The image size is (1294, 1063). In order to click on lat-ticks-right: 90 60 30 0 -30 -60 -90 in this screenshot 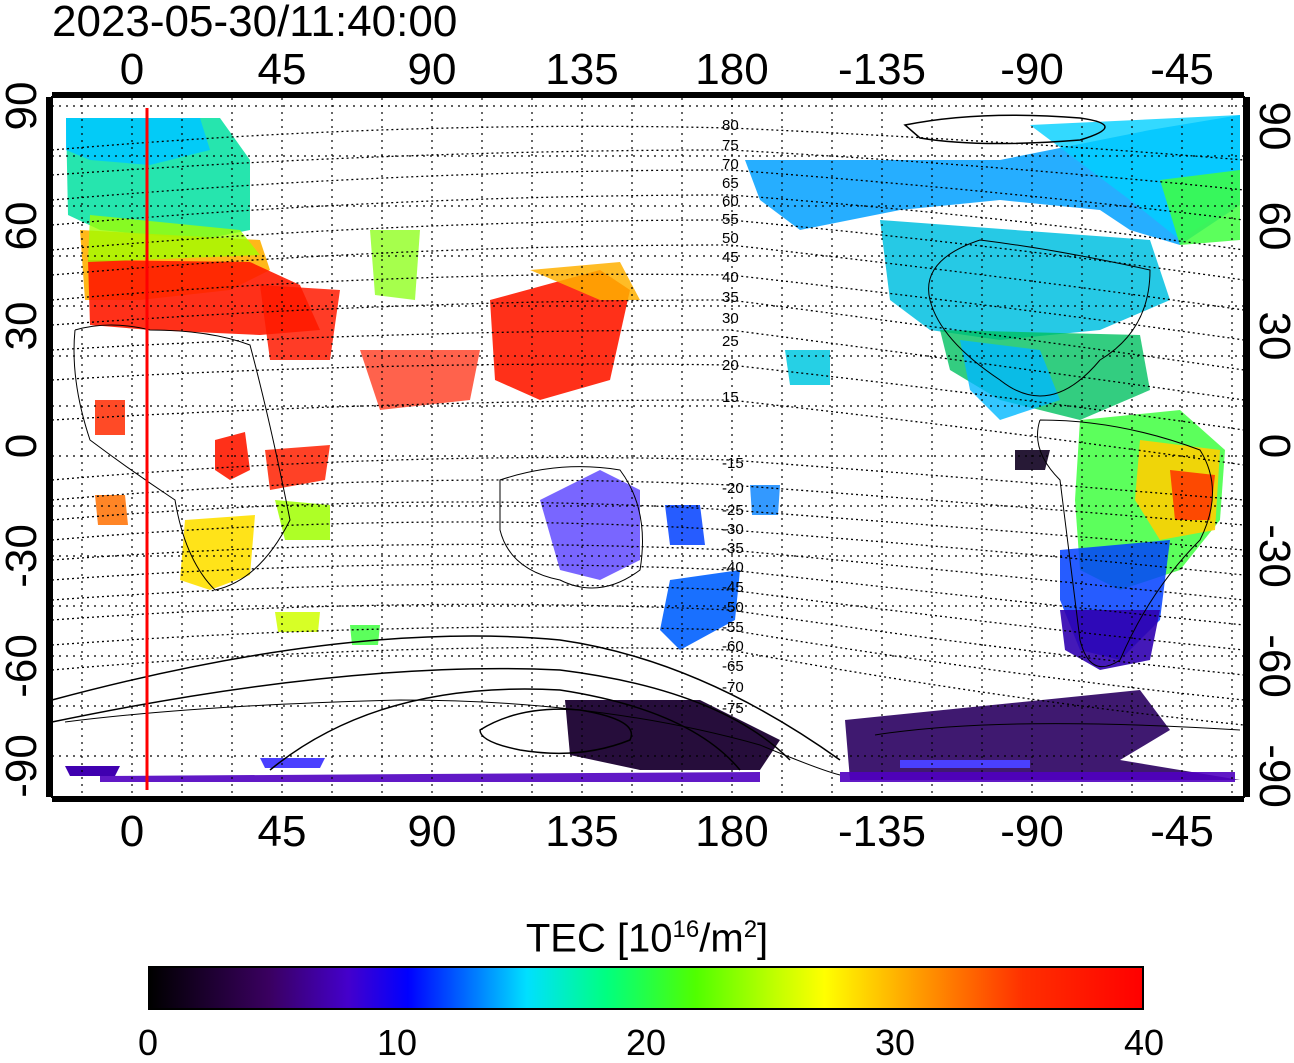, I will do `click(1272, 455)`.